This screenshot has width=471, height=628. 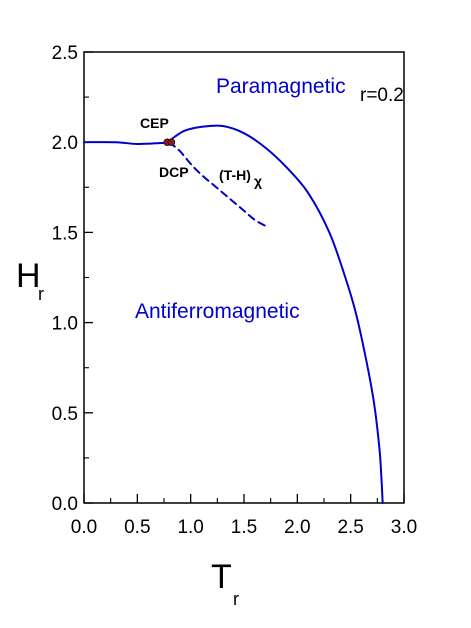 I want to click on th-curve-subscript: χ, so click(x=258, y=181).